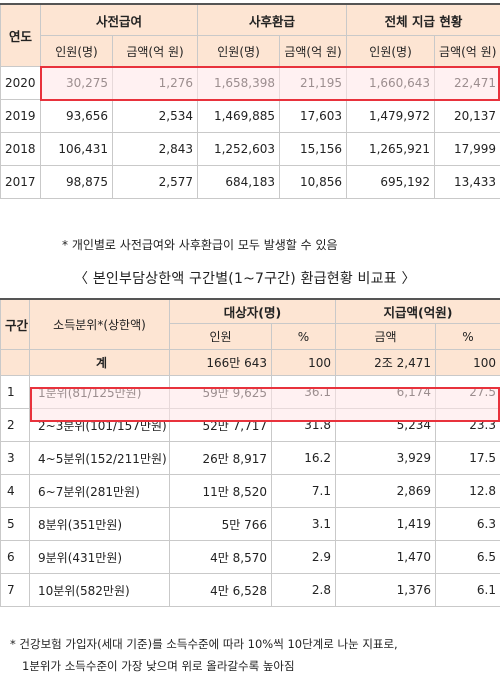 This screenshot has height=679, width=500. Describe the element at coordinates (303, 392) in the screenshot. I see `value-cell: 36.1` at that location.